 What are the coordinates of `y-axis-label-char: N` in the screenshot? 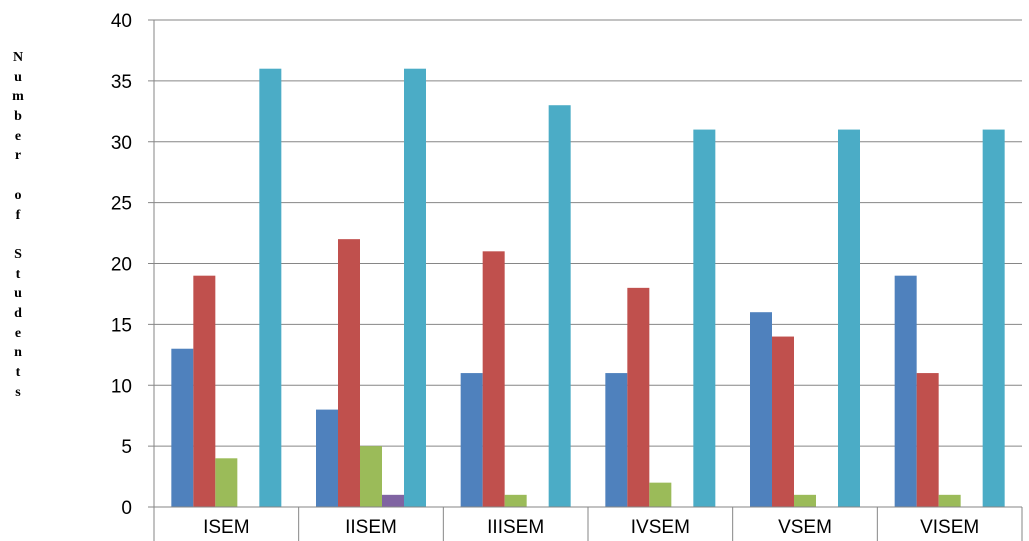 It's located at (18, 57).